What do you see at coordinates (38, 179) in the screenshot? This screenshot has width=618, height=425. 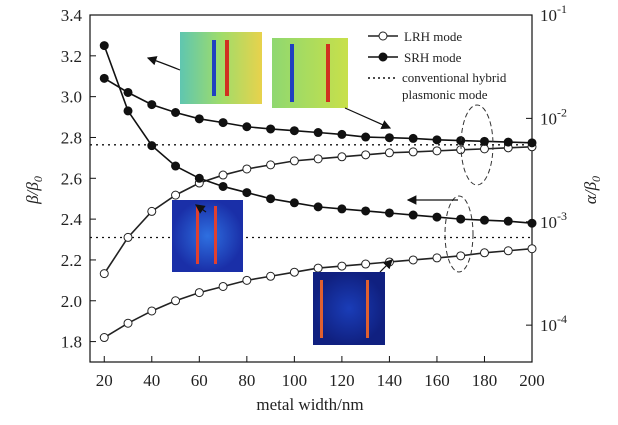 I see `y-label-sub: 0` at bounding box center [38, 179].